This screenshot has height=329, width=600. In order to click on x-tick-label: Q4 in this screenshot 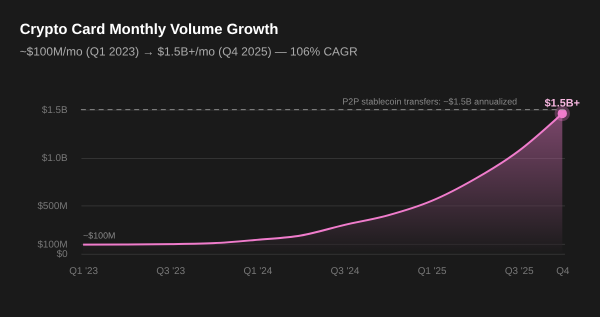, I will do `click(563, 271)`.